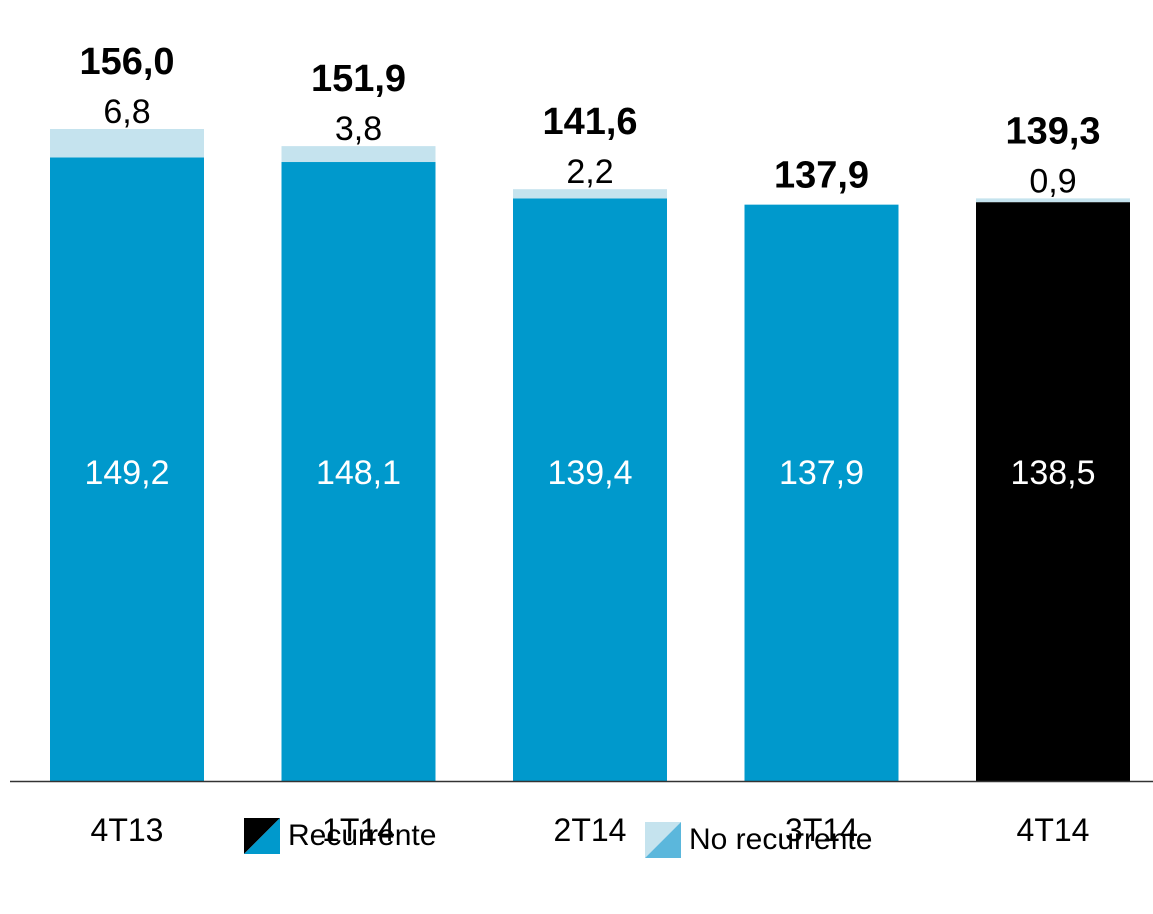 The width and height of the screenshot is (1153, 914). What do you see at coordinates (589, 473) in the screenshot?
I see `data-label-recurrente: 139,4` at bounding box center [589, 473].